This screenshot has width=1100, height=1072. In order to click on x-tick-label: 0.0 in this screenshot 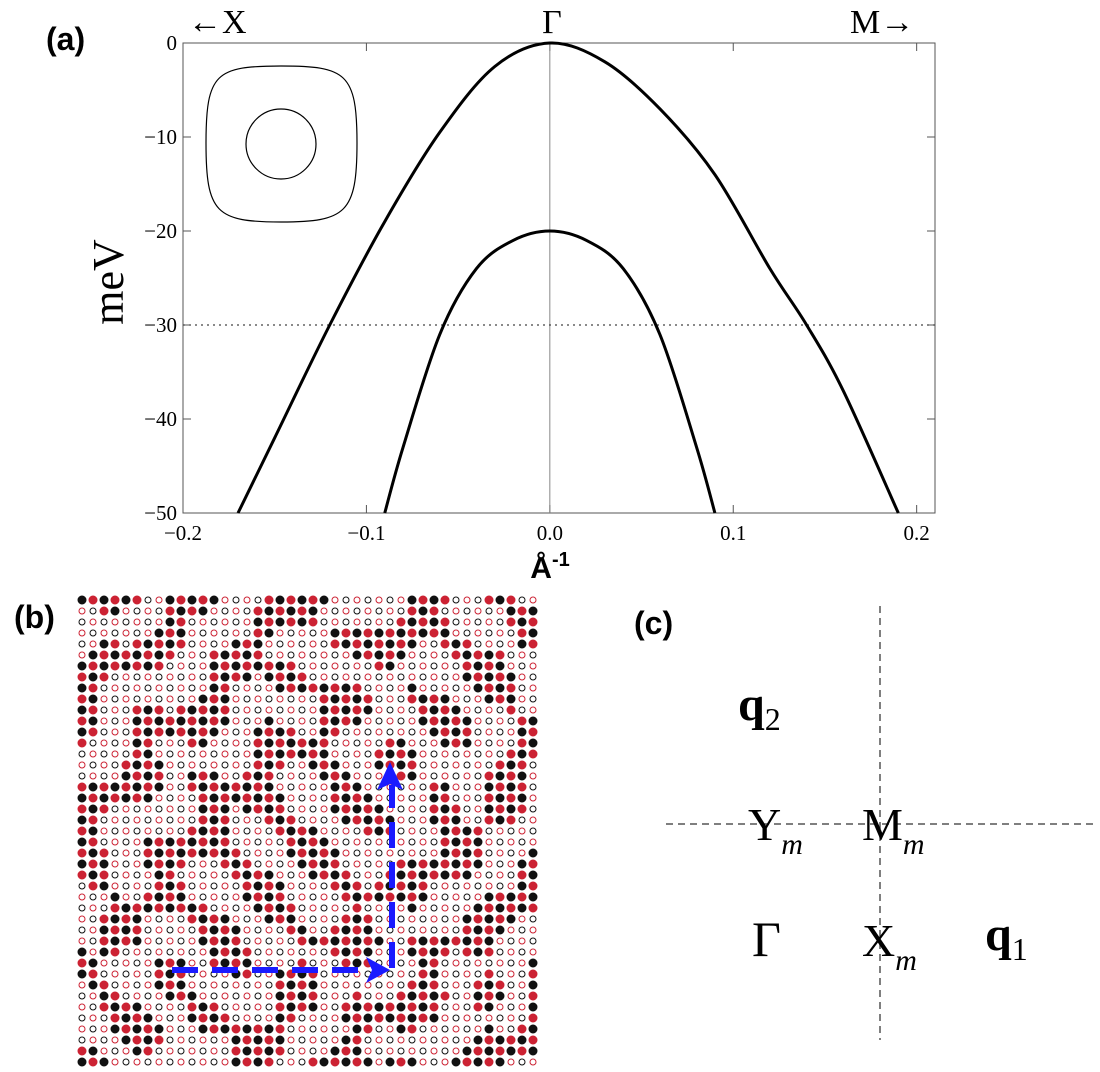, I will do `click(550, 533)`.